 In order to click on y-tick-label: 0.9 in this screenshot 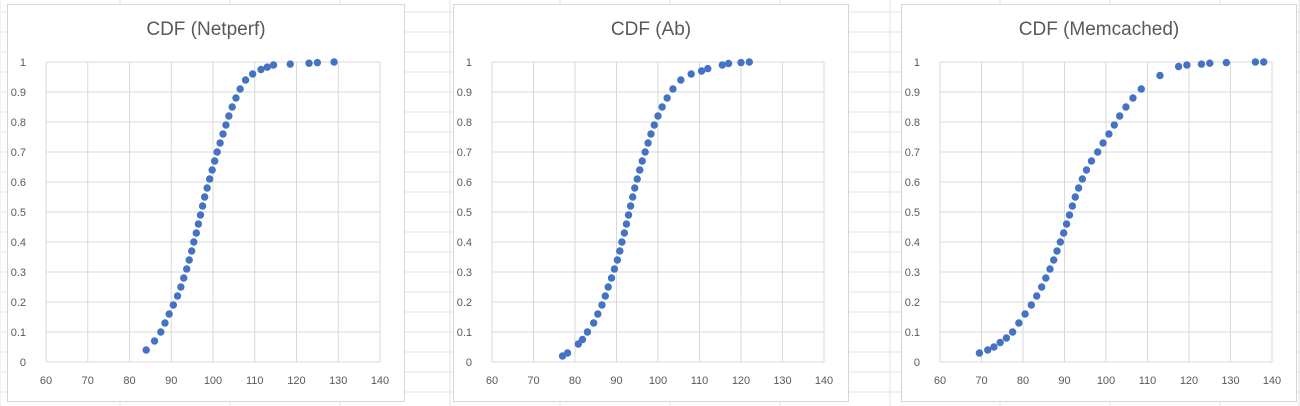, I will do `click(18, 93)`.